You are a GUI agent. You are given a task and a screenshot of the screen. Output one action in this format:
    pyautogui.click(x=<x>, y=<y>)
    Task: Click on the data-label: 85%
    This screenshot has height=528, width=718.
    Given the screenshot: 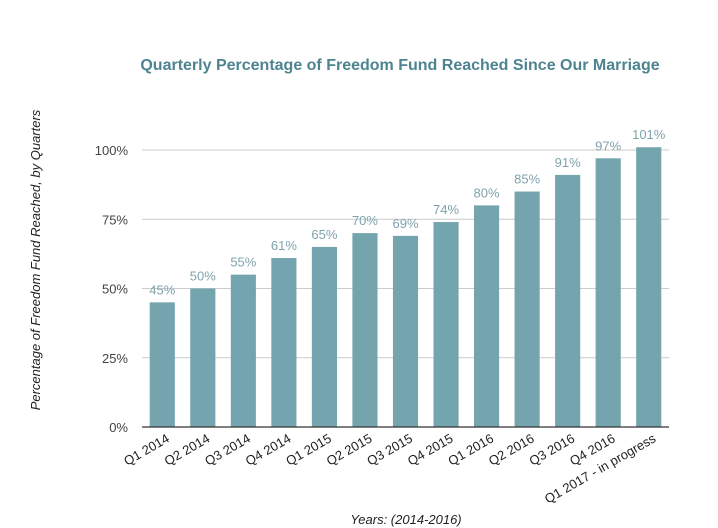 What is the action you would take?
    pyautogui.click(x=527, y=179)
    